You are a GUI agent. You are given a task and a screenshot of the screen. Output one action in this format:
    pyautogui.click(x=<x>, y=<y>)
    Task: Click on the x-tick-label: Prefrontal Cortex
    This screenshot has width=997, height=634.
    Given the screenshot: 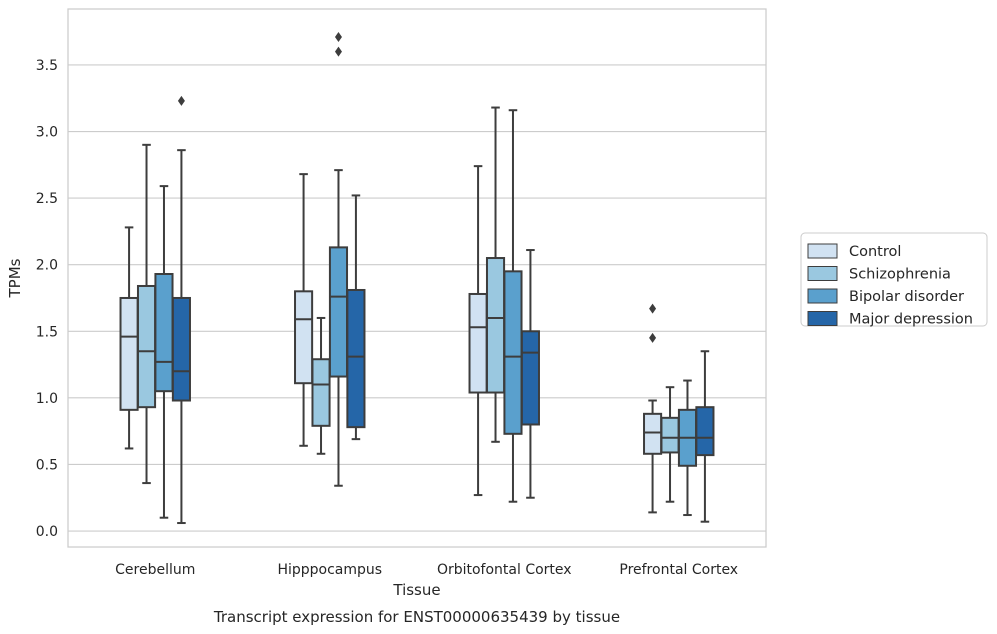 What is the action you would take?
    pyautogui.click(x=678, y=570)
    